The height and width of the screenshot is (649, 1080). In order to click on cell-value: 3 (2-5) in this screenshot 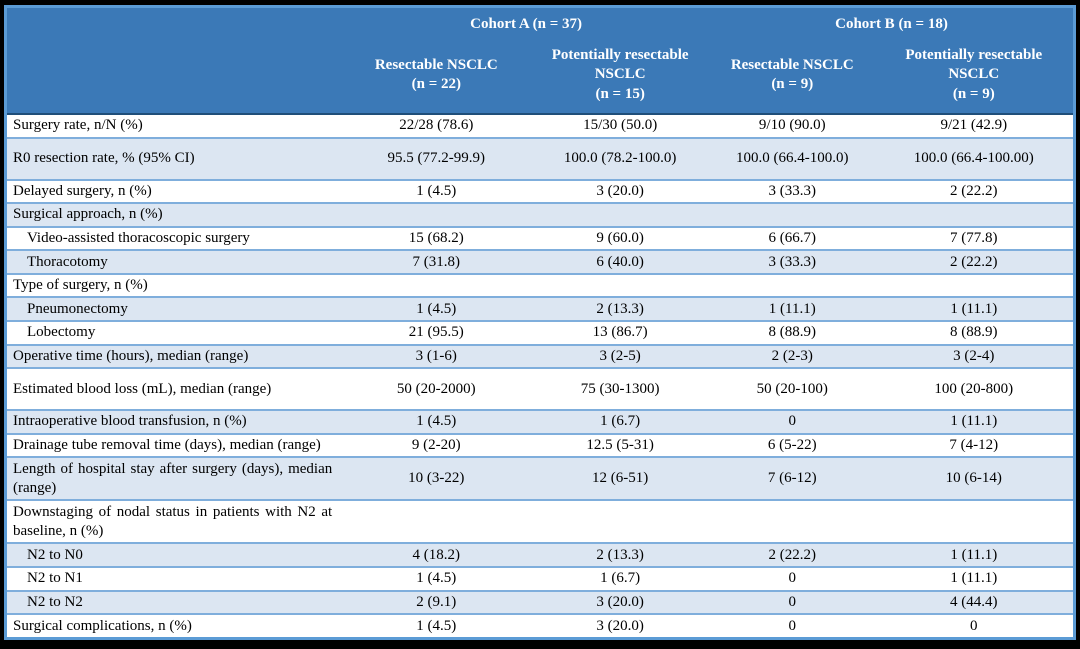, I will do `click(620, 355)`.